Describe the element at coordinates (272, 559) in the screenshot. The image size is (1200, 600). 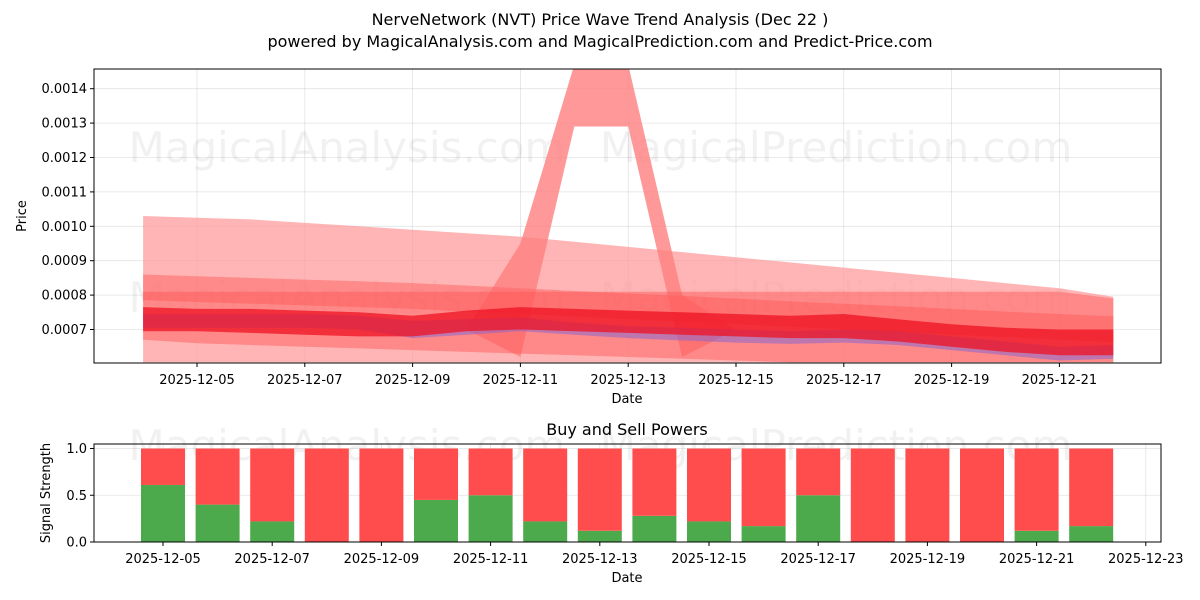
I see `bottom-x-tick-label: 2025-12-07` at that location.